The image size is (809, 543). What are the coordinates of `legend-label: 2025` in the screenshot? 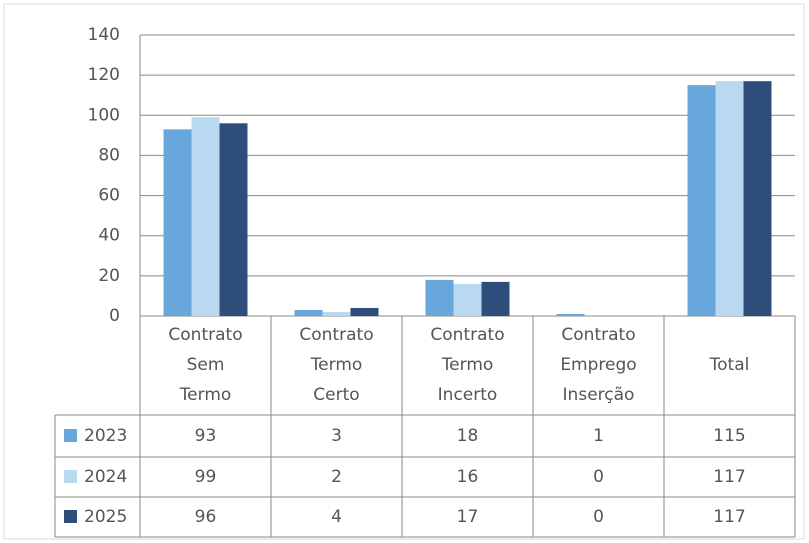 It's located at (105, 517).